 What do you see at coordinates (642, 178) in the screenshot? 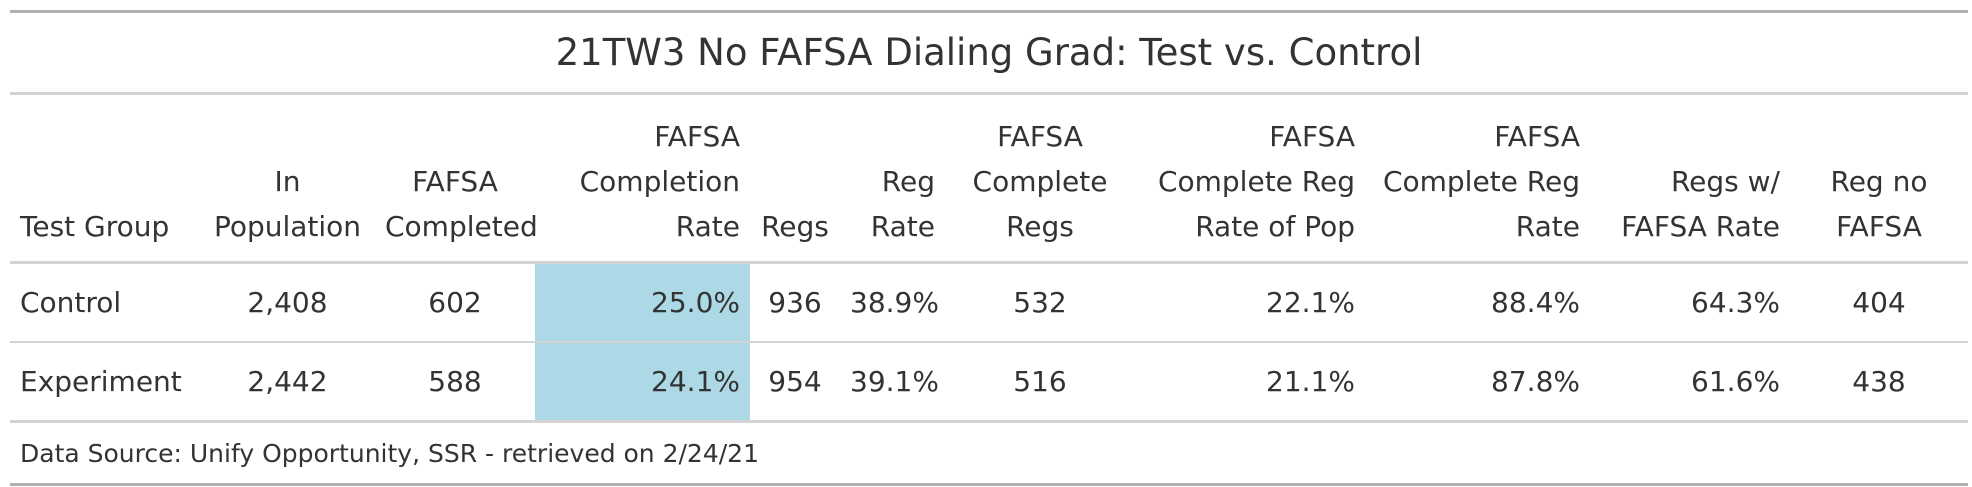
I see `col-header-fafsa-completion-rate: FAFSA Completion Rate` at bounding box center [642, 178].